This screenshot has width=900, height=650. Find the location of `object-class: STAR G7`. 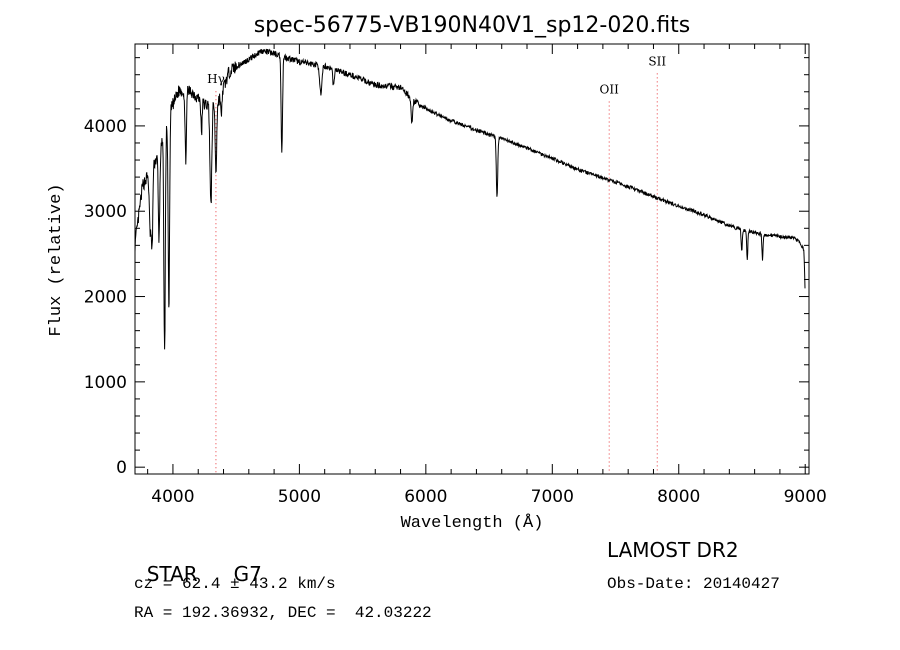

object-class: STAR G7 is located at coordinates (198, 562).